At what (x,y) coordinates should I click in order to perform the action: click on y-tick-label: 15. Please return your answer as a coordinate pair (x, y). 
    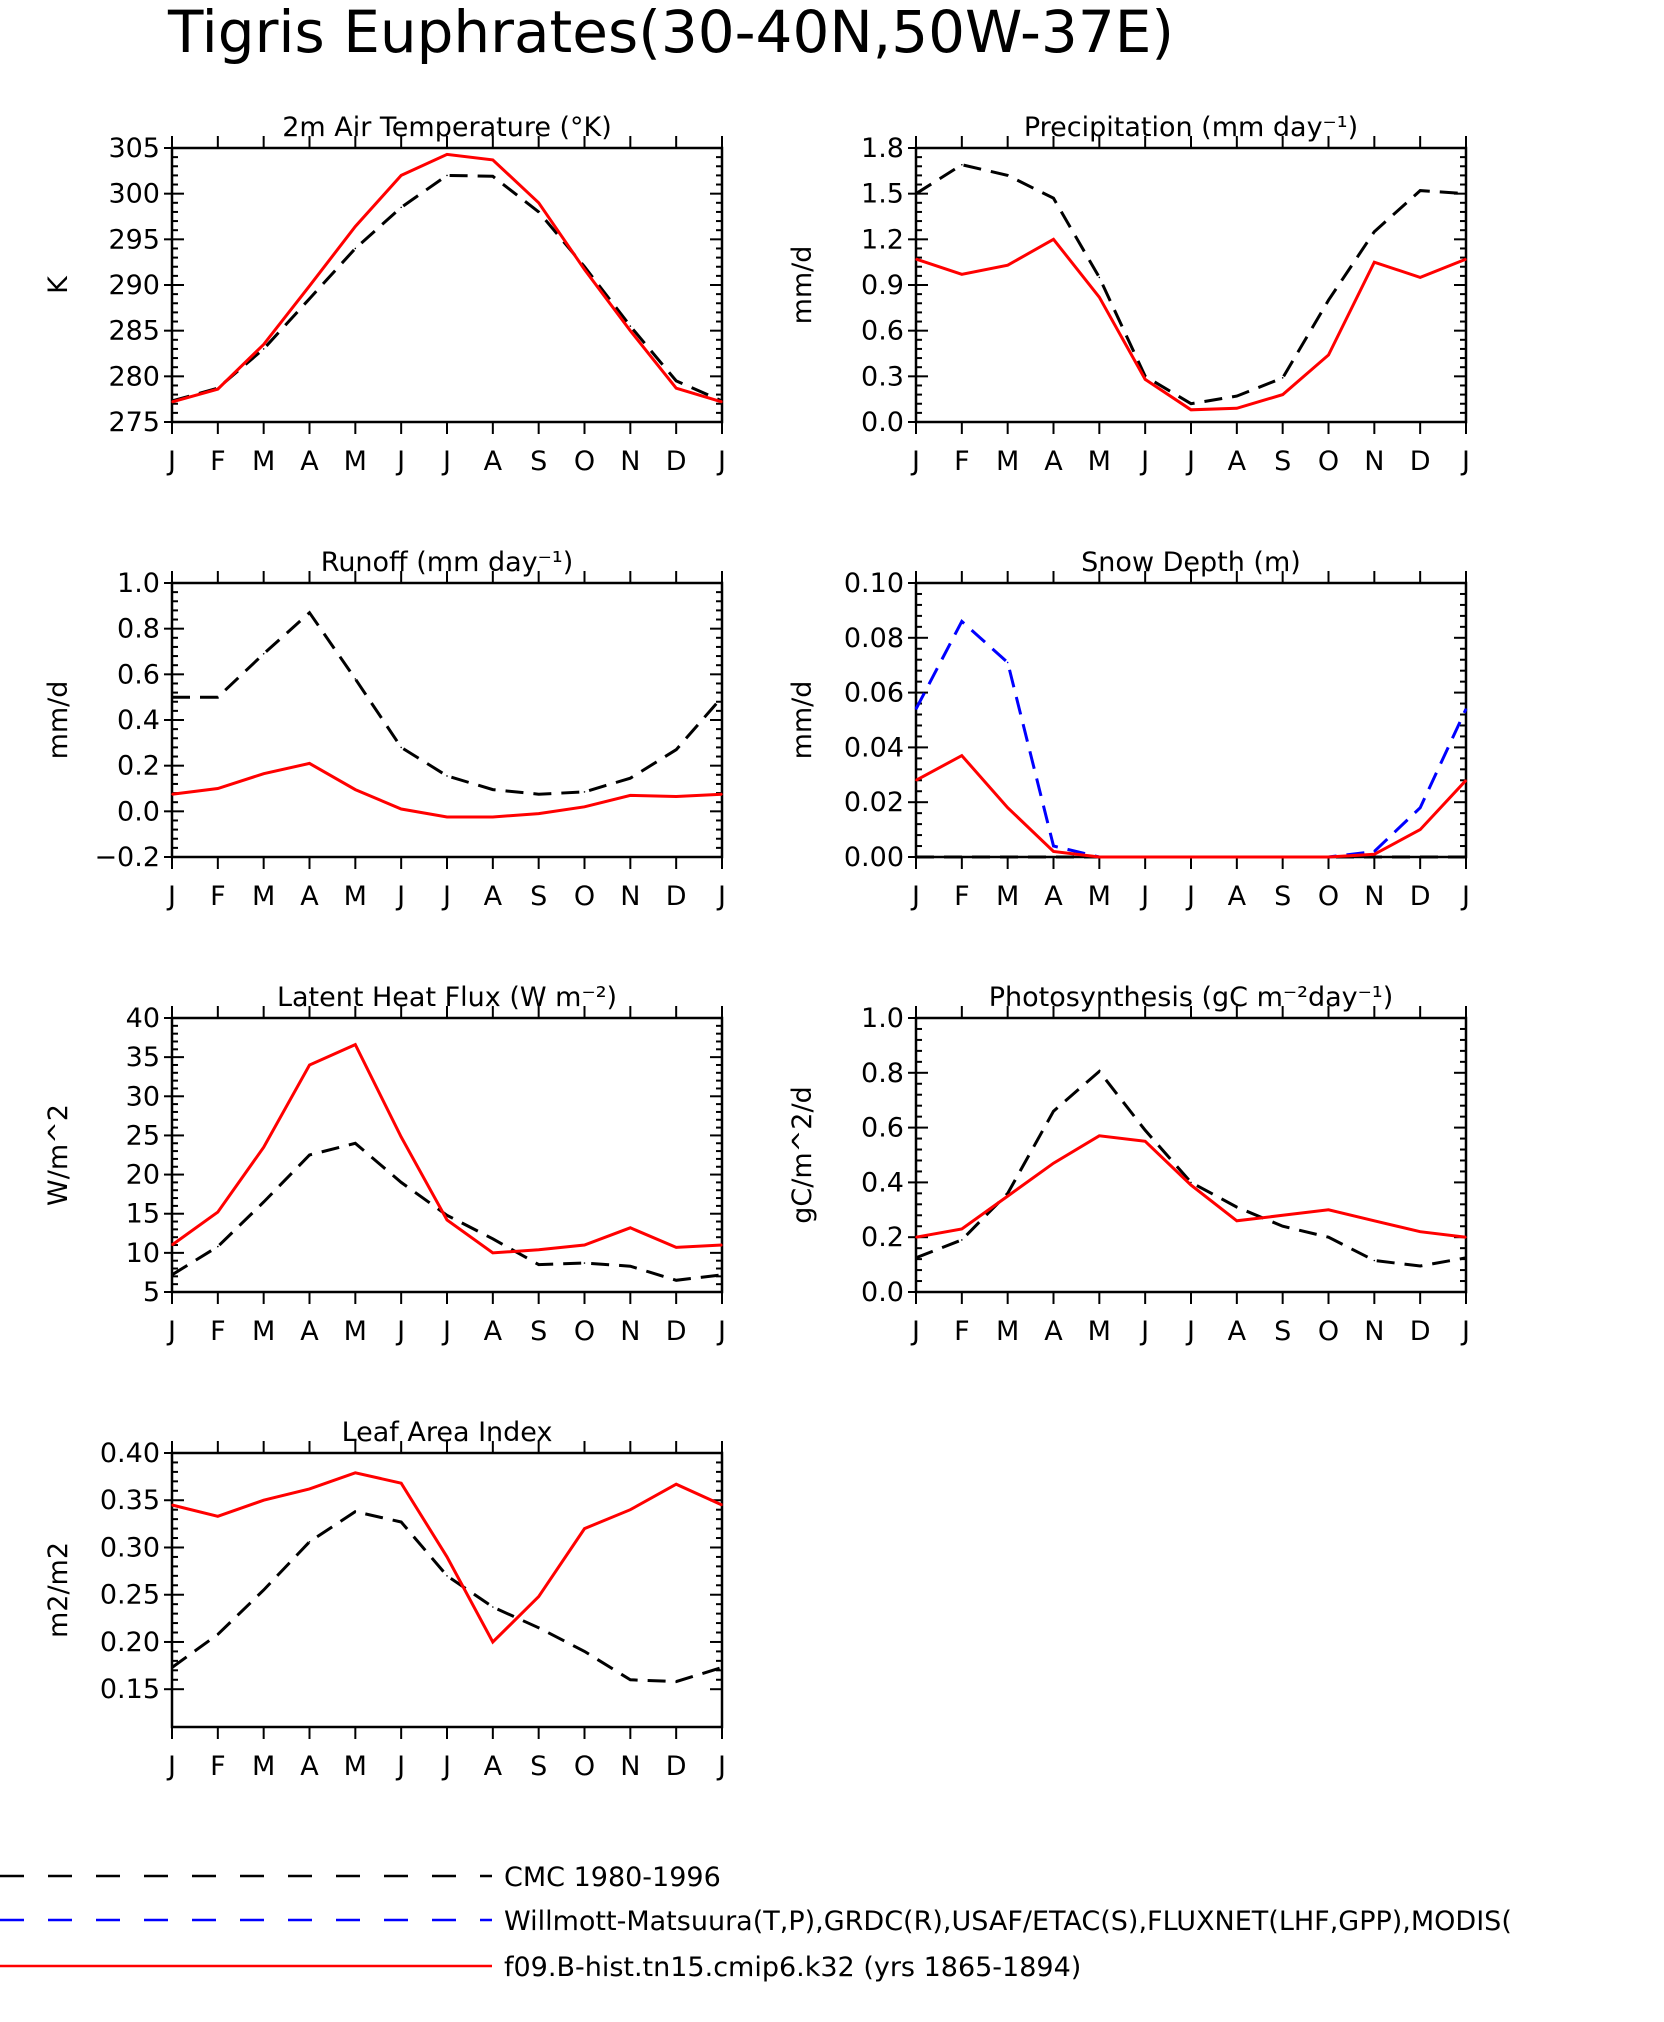
    Looking at the image, I should click on (143, 1214).